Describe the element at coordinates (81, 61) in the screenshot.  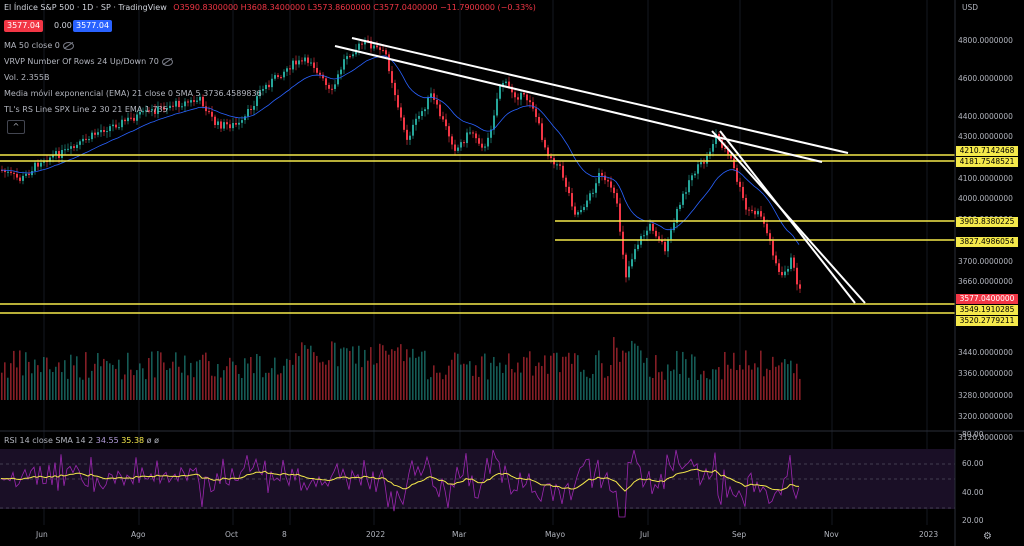
I see `indicator-label: VRVP Number Of Rows 24 Up/Down 70` at that location.